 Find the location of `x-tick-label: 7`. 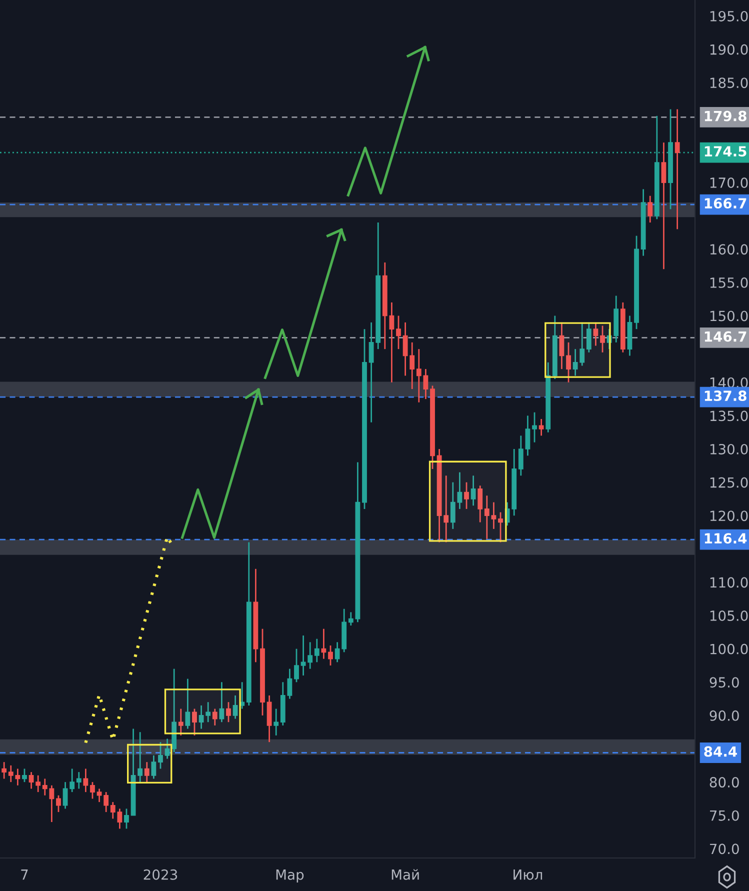

x-tick-label: 7 is located at coordinates (24, 875).